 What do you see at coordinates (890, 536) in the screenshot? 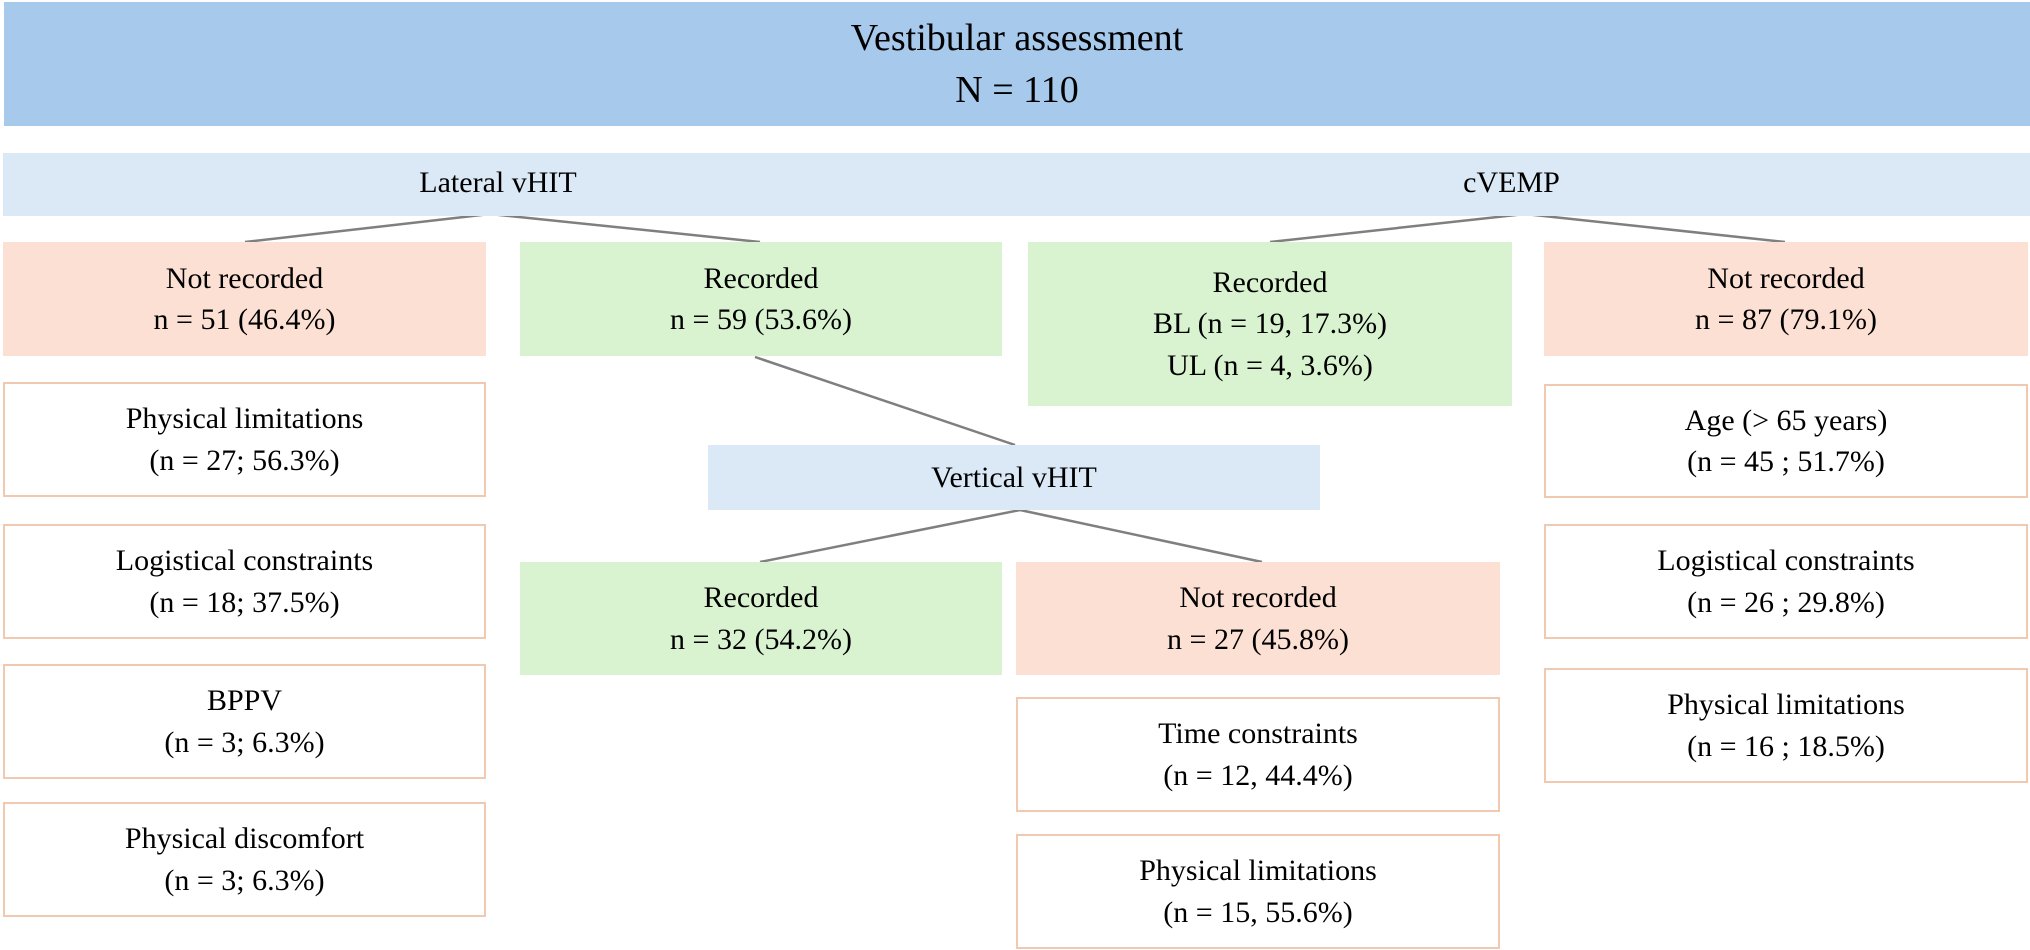
I see `connector-vertical-recorded` at bounding box center [890, 536].